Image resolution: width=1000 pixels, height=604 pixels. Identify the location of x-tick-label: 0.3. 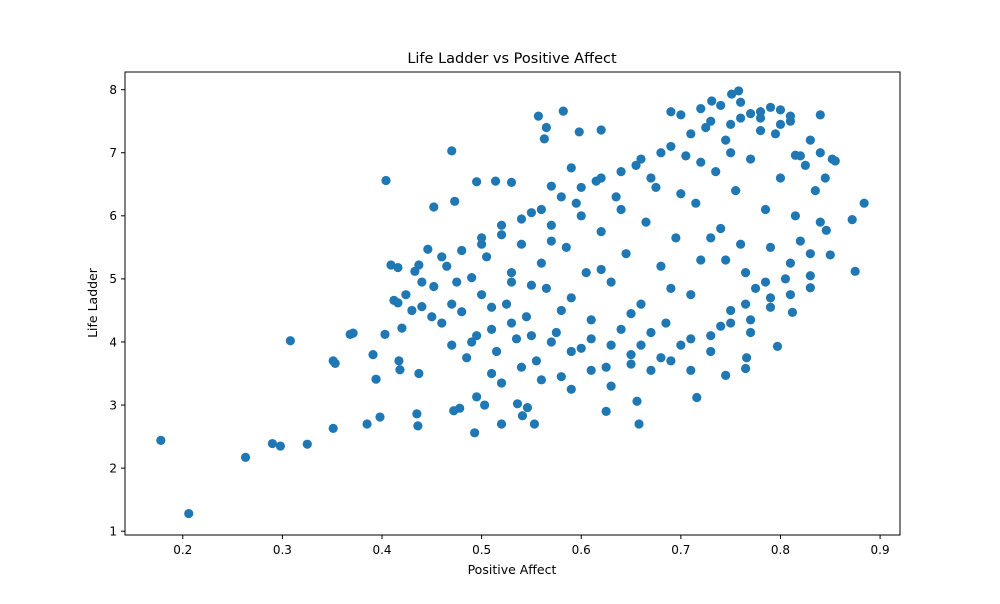
(282, 550).